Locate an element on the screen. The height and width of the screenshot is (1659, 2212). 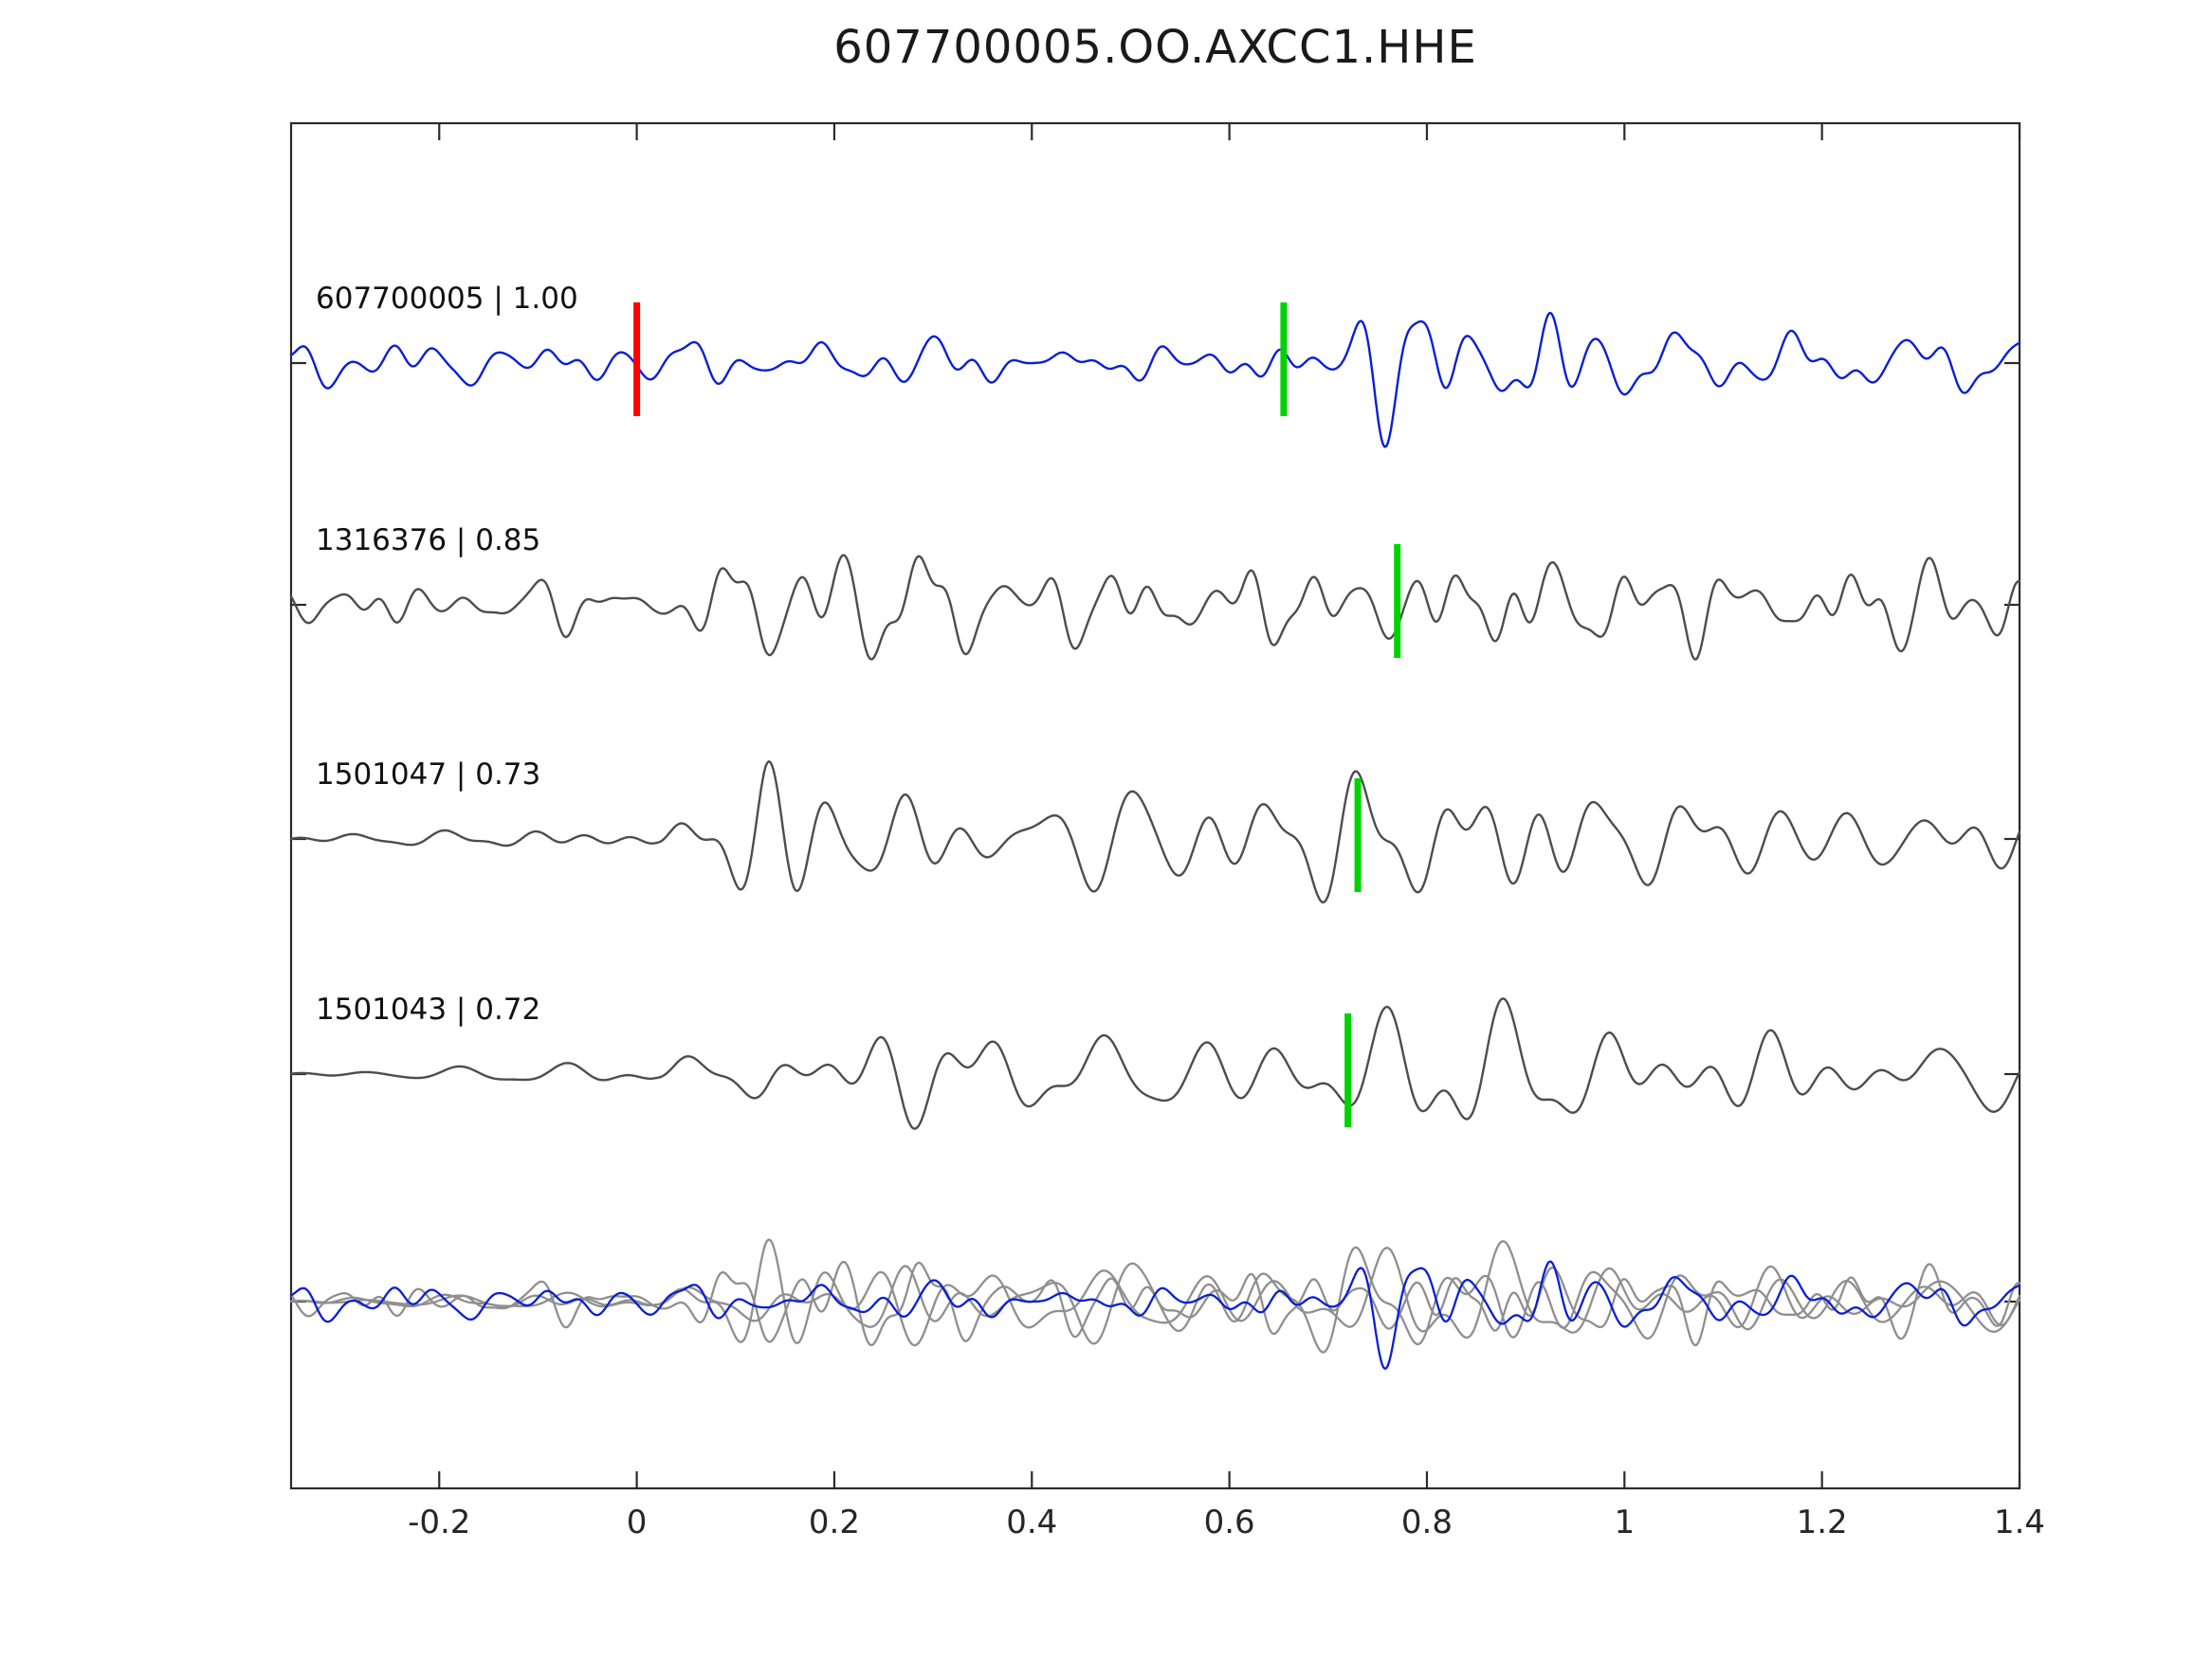
x-tick-label: 0.6 is located at coordinates (1229, 1522).